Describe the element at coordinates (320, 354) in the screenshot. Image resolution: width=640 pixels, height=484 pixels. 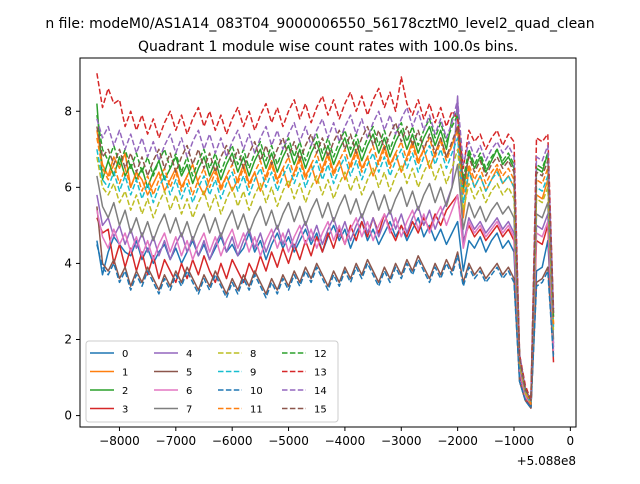
I see `legend-label-12: 12` at that location.